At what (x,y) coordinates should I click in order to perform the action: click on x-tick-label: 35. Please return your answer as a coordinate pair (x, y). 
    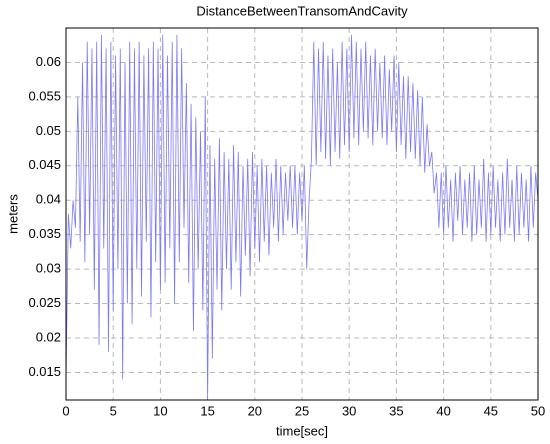
    Looking at the image, I should click on (396, 410).